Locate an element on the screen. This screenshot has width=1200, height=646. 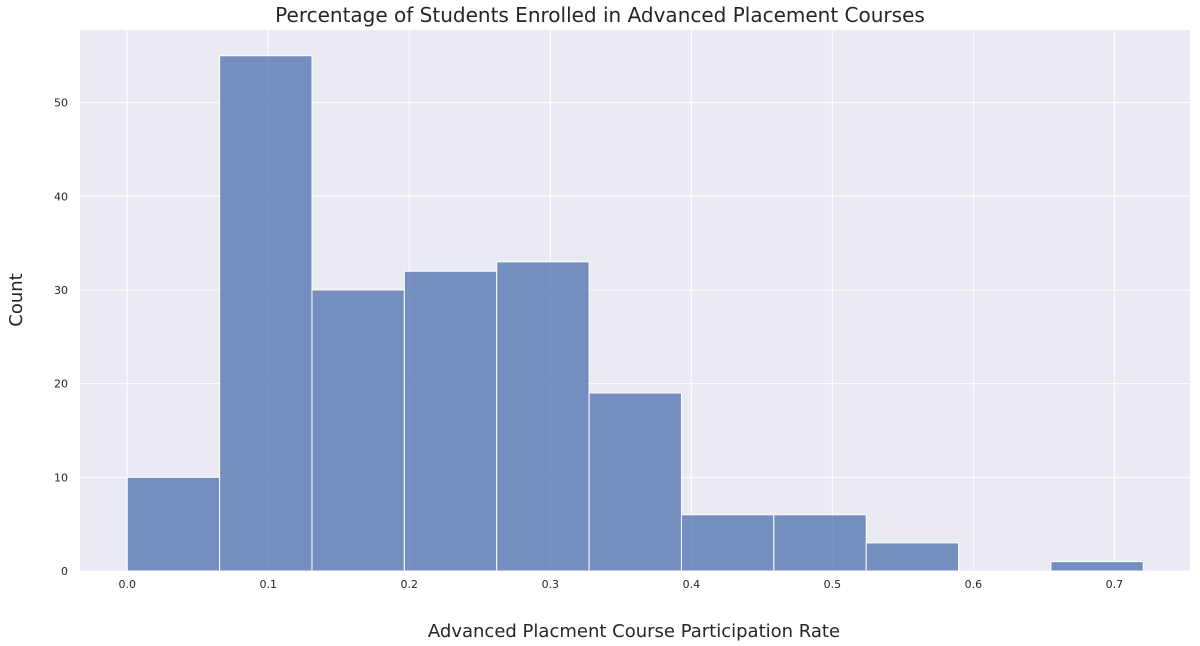
x-tick-label: 0.3 is located at coordinates (551, 584).